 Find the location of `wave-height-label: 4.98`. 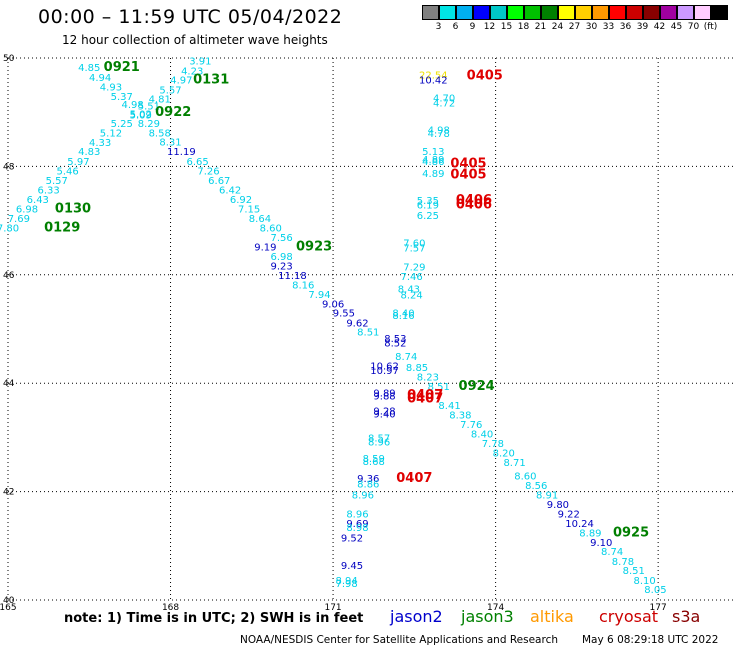

wave-height-label: 4.98 is located at coordinates (439, 131).